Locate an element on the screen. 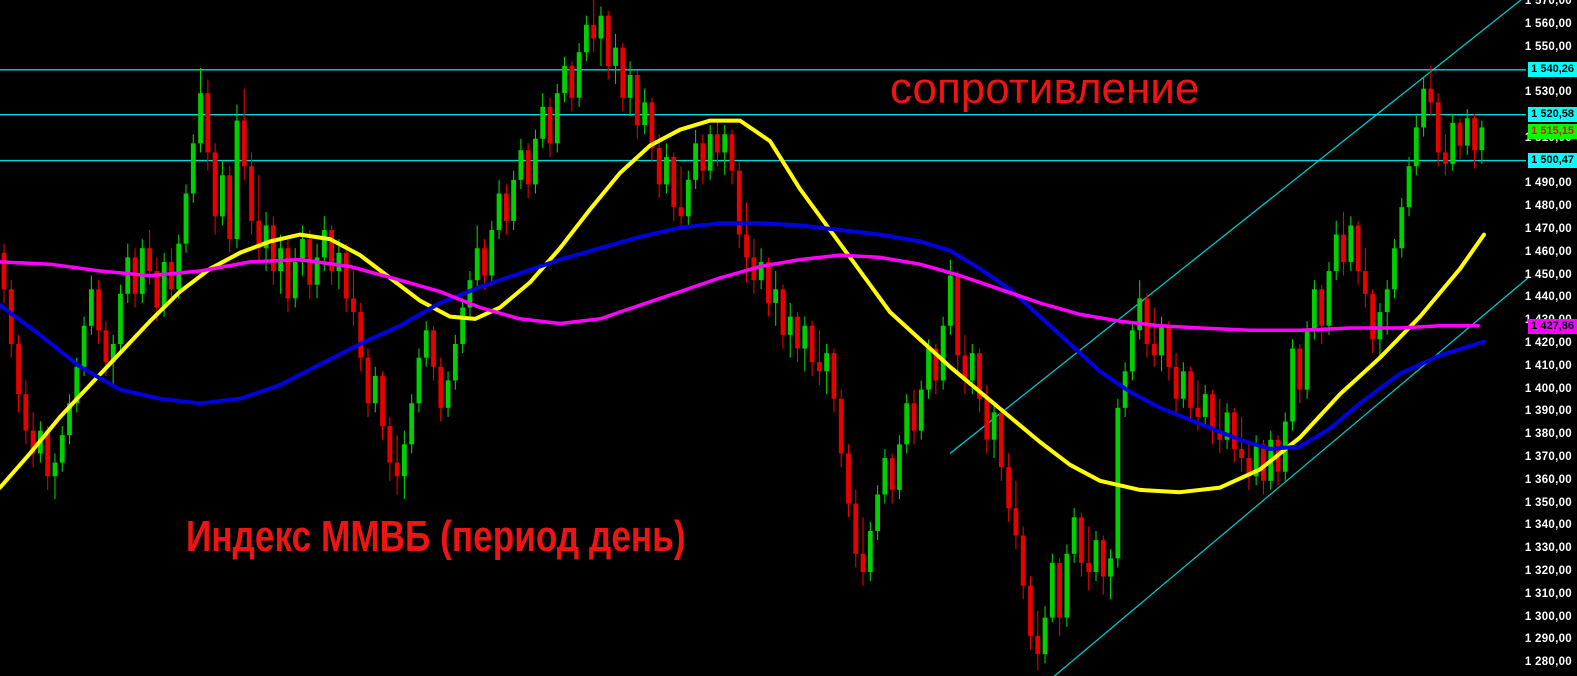 The width and height of the screenshot is (1577, 676). resistance-level-lines is located at coordinates (763, 115).